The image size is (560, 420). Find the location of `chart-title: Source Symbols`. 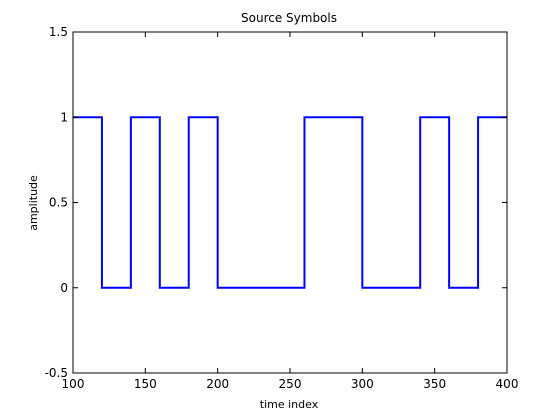

chart-title: Source Symbols is located at coordinates (289, 18).